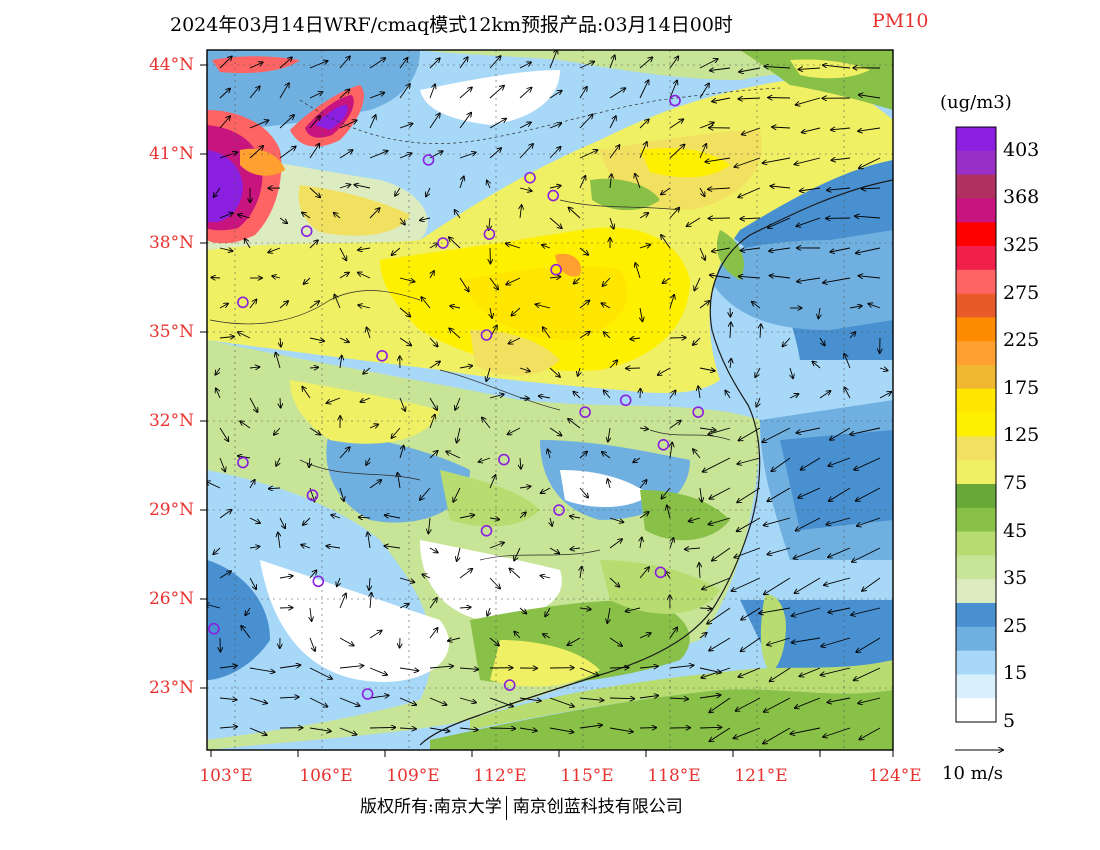 This screenshot has width=1100, height=850. What do you see at coordinates (506, 807) in the screenshot?
I see `copyright-separator` at bounding box center [506, 807].